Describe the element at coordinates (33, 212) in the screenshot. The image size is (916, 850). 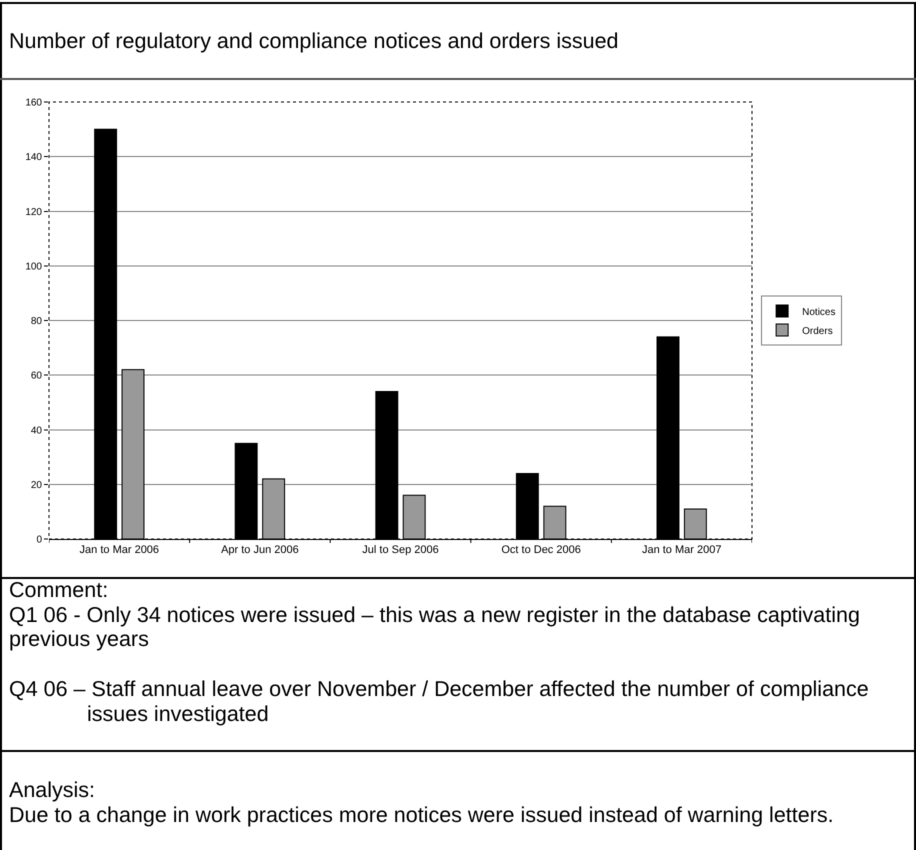
I see `y-tick-label: 120` at that location.